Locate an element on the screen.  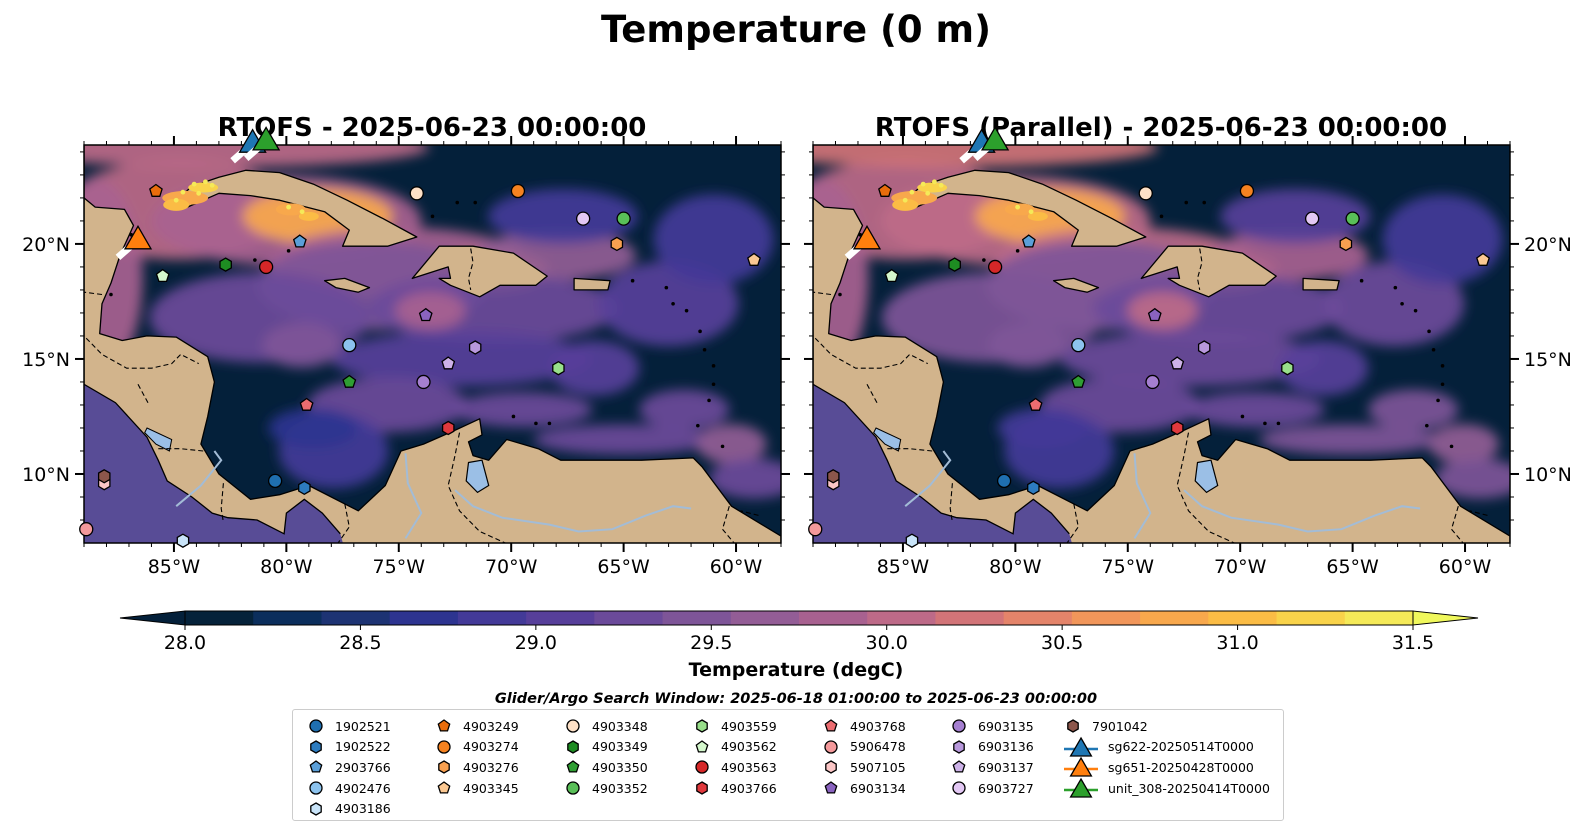
legend-label: 6903136 is located at coordinates (1006, 747).